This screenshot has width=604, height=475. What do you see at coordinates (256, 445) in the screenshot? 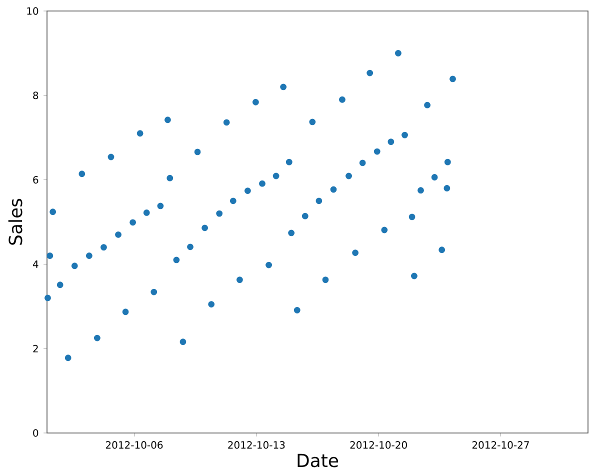
I see `x-tick-label: 2012-10-13` at bounding box center [256, 445].